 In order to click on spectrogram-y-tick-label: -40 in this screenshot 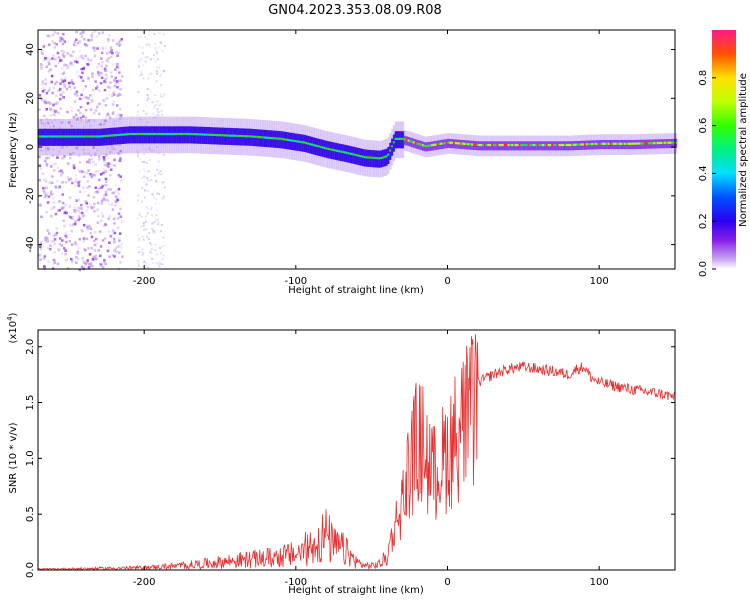, I will do `click(30, 244)`.